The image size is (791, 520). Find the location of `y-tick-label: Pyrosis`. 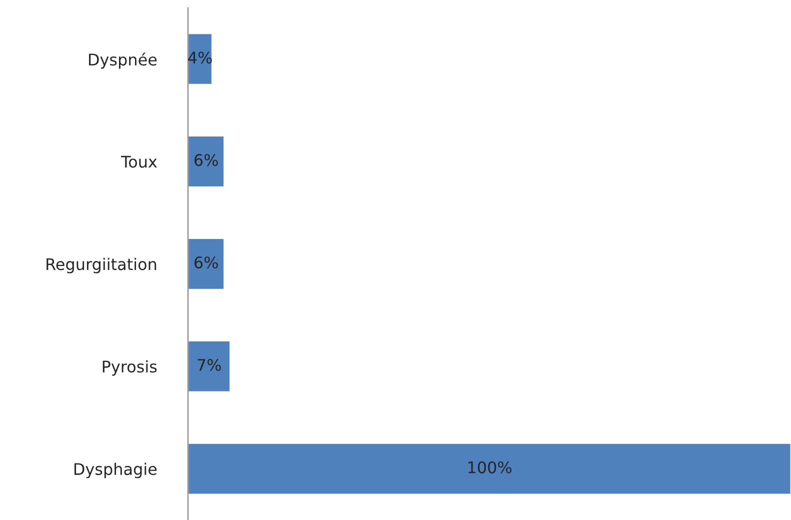

y-tick-label: Pyrosis is located at coordinates (129, 368).